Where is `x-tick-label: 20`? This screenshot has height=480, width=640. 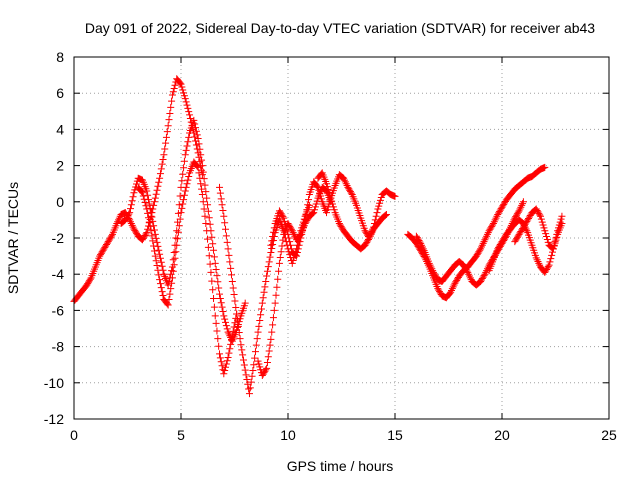
x-tick-label: 20 is located at coordinates (502, 435).